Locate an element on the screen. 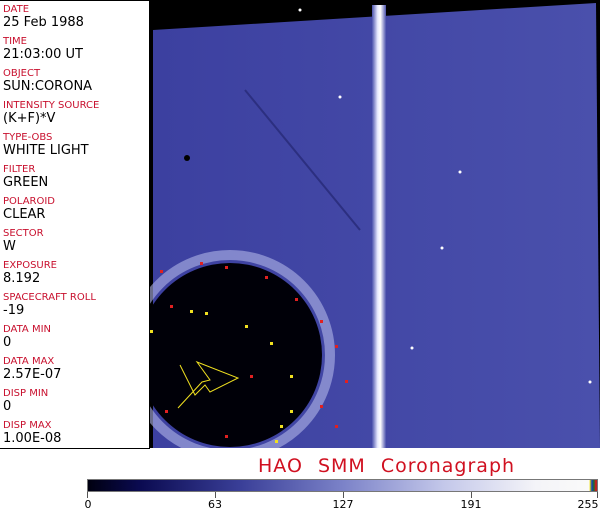 Image resolution: width=600 pixels, height=512 pixels. field-exposure: EXPOSURE 8.192 is located at coordinates (30, 273).